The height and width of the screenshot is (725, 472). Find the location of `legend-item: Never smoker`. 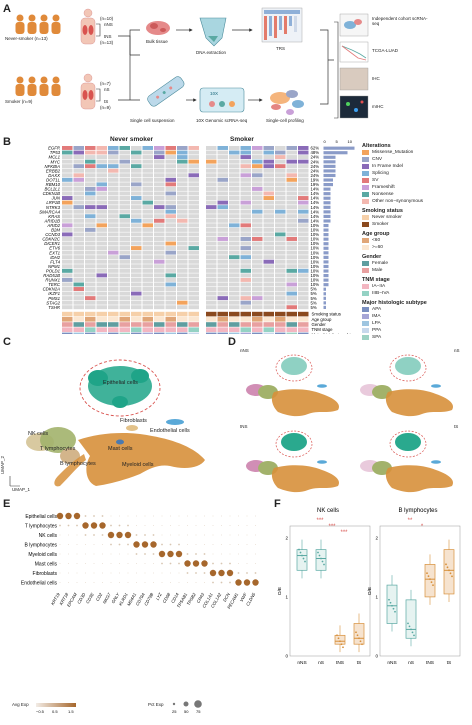

legend-item: Never smoker is located at coordinates (416, 217).